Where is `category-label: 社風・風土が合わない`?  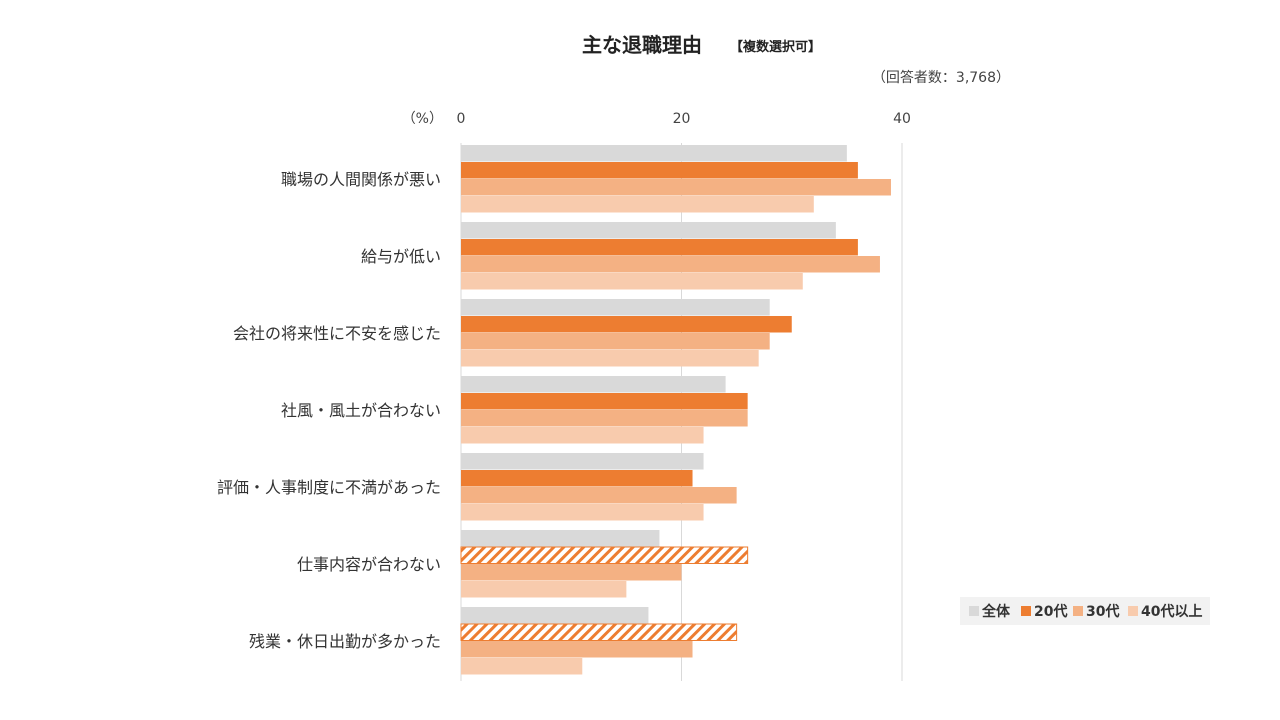
category-label: 社風・風土が合わない is located at coordinates (361, 410).